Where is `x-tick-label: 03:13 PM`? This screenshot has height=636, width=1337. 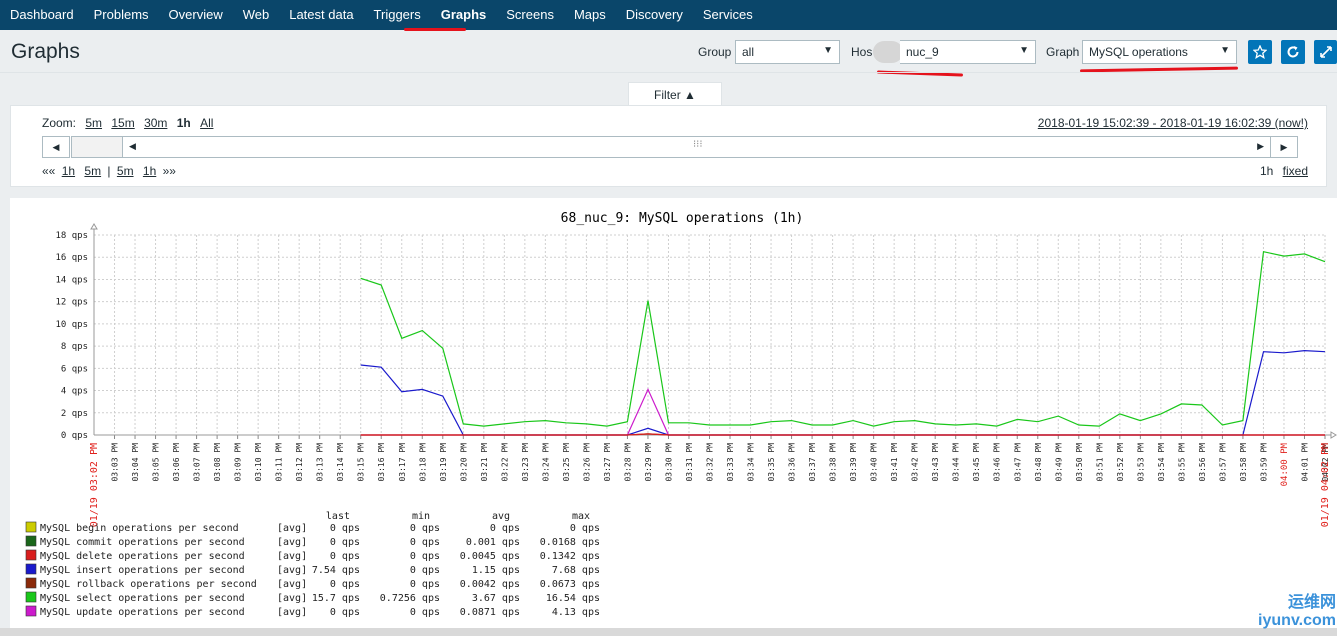
x-tick-label: 03:13 PM is located at coordinates (320, 462).